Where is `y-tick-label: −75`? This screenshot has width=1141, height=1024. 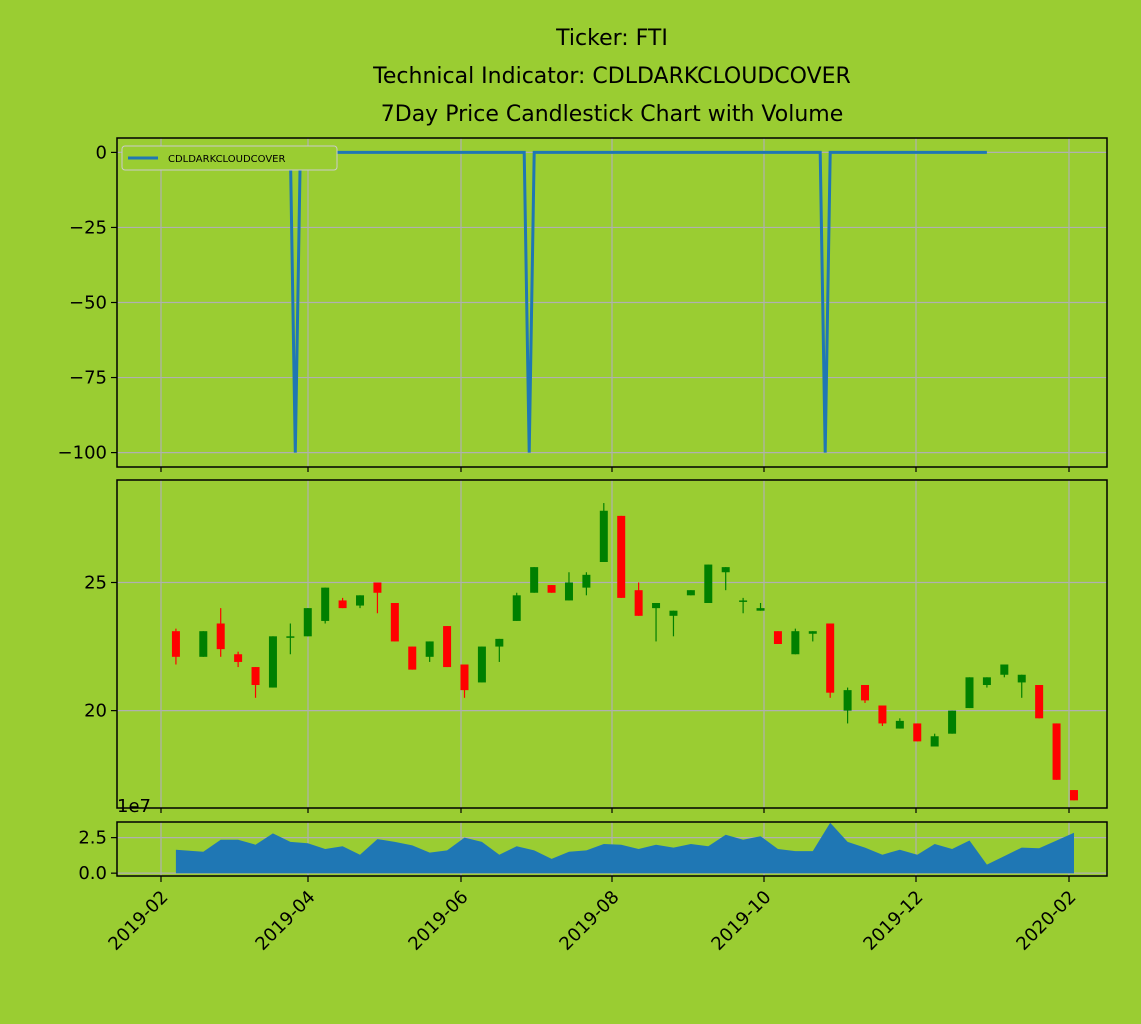 y-tick-label: −75 is located at coordinates (88, 378).